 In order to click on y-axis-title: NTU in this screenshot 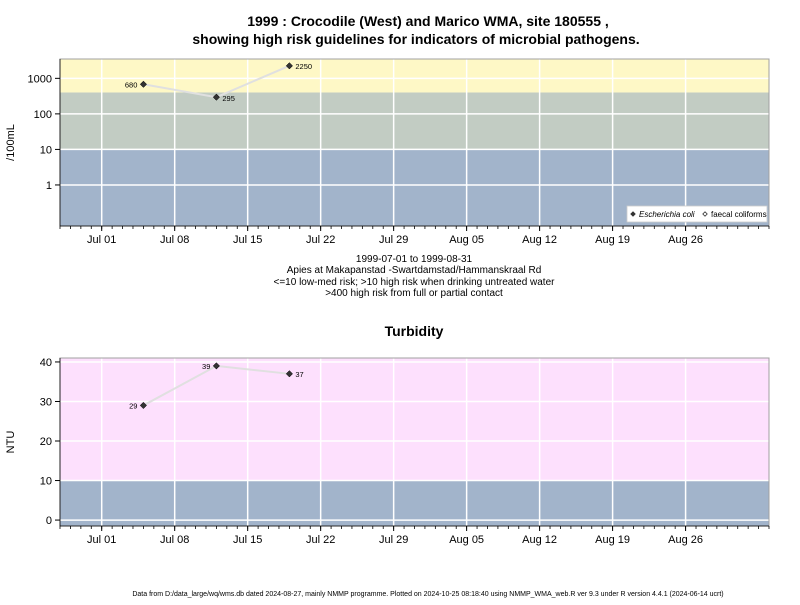, I will do `click(11, 442)`.